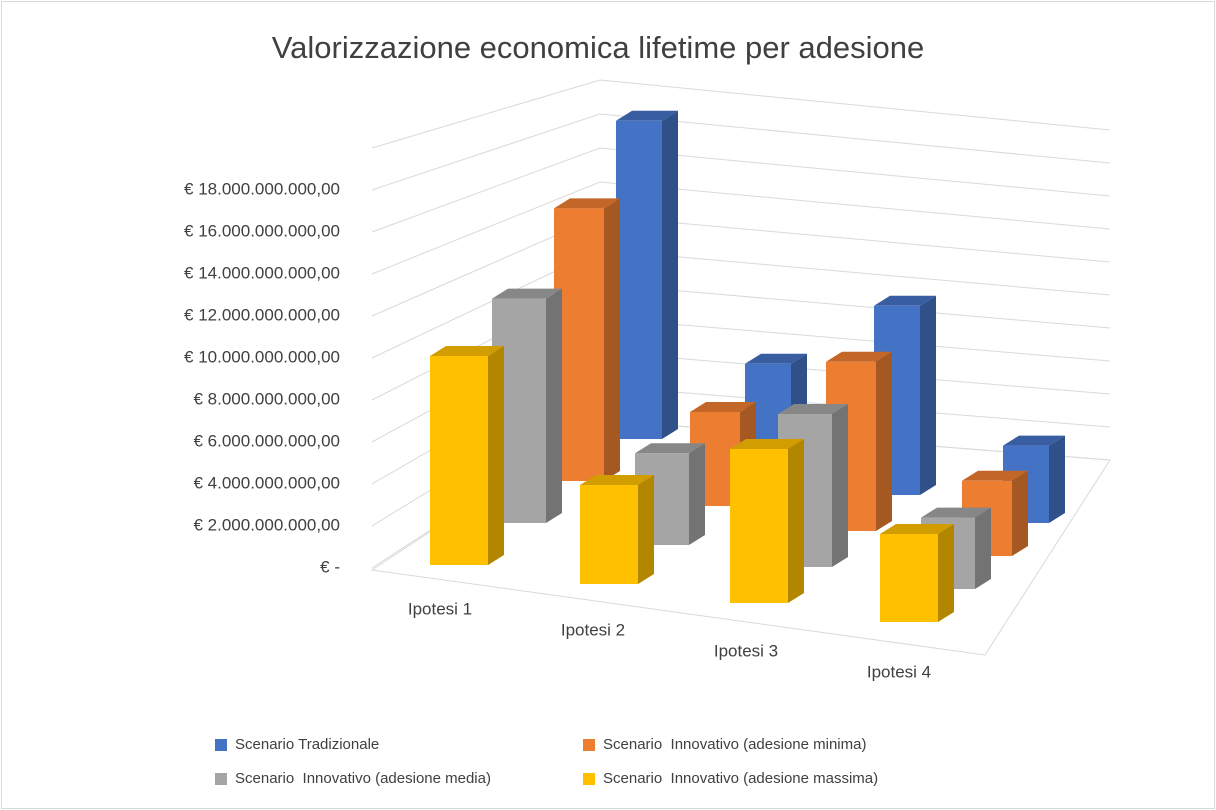  Describe the element at coordinates (266, 524) in the screenshot. I see `y-tick-label: € 2.000.000.000,00` at that location.